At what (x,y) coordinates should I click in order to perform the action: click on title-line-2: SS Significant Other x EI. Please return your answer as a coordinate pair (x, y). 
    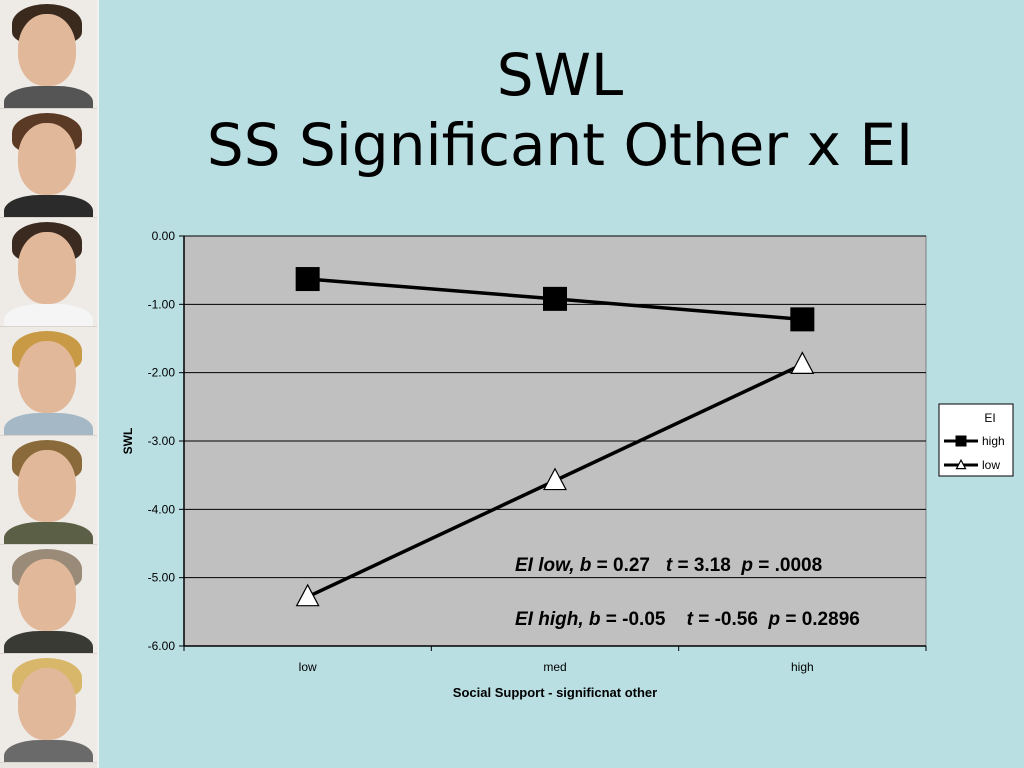
    Looking at the image, I should click on (560, 145).